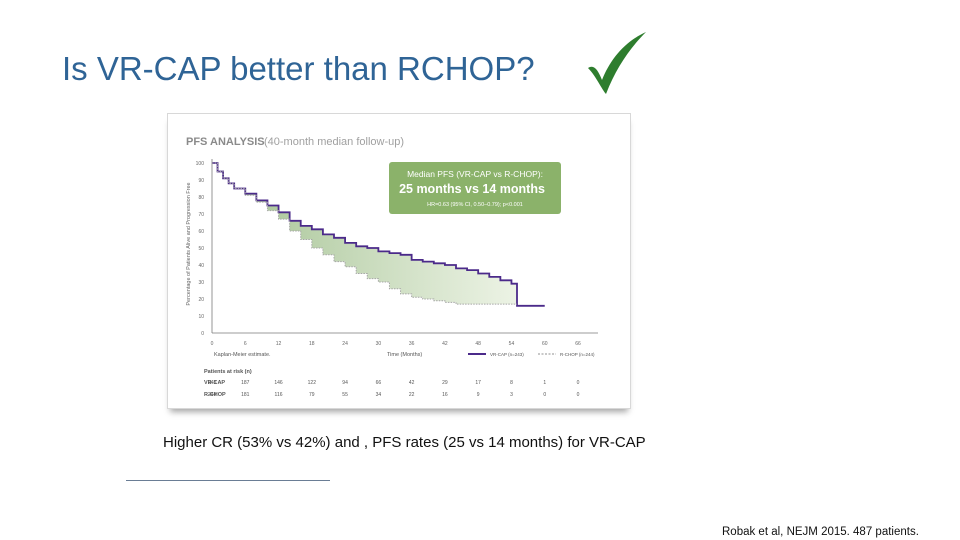 Image resolution: width=960 pixels, height=540 pixels. I want to click on at-risk-cell: 79, so click(312, 395).